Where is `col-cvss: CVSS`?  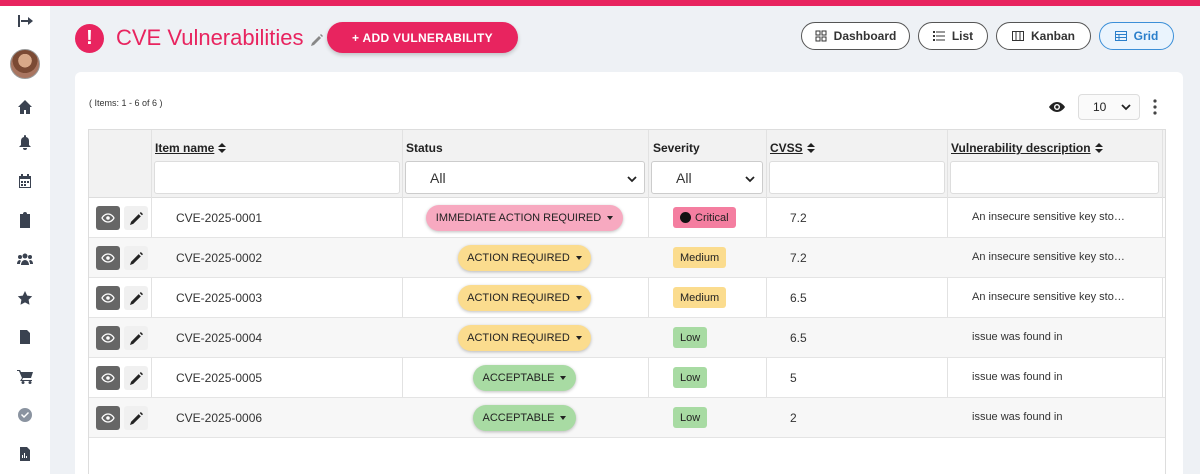 col-cvss: CVSS is located at coordinates (792, 148).